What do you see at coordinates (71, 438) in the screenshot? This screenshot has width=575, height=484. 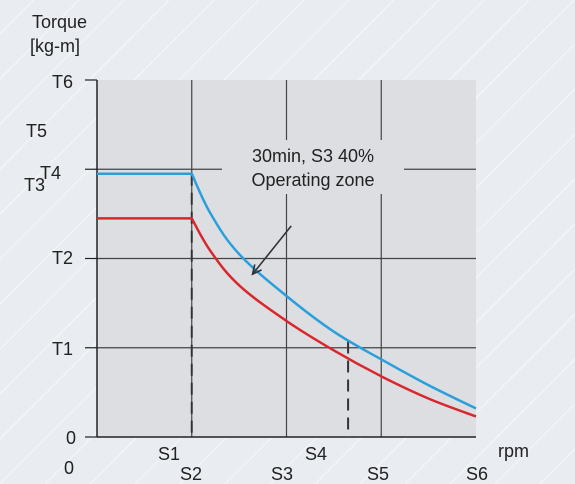 I see `y-tick-label-0: 0` at bounding box center [71, 438].